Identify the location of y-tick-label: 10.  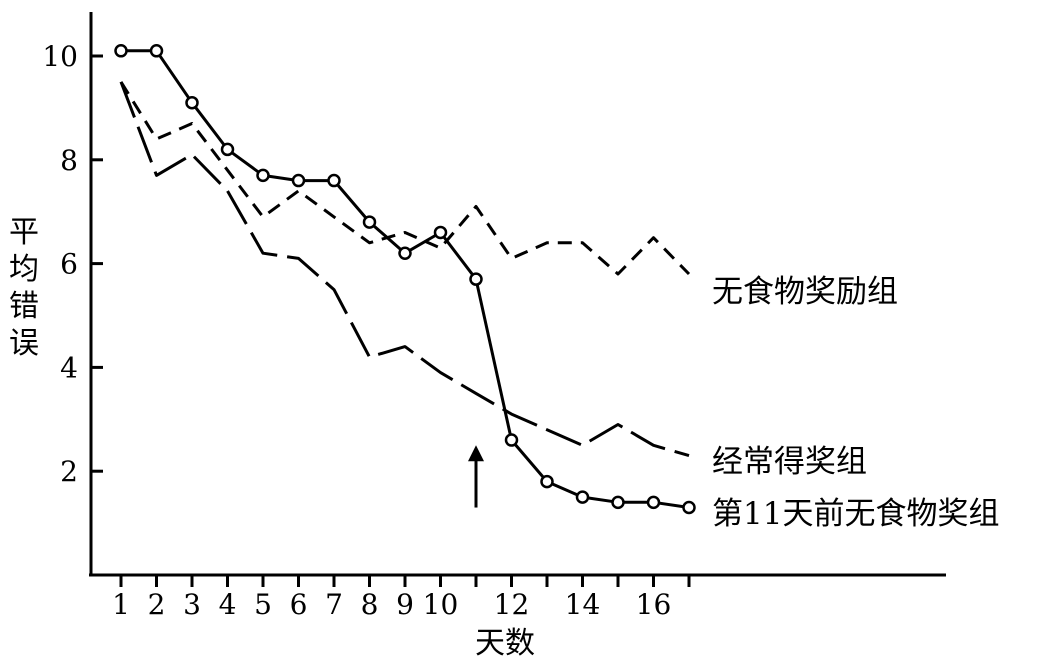
(60, 56).